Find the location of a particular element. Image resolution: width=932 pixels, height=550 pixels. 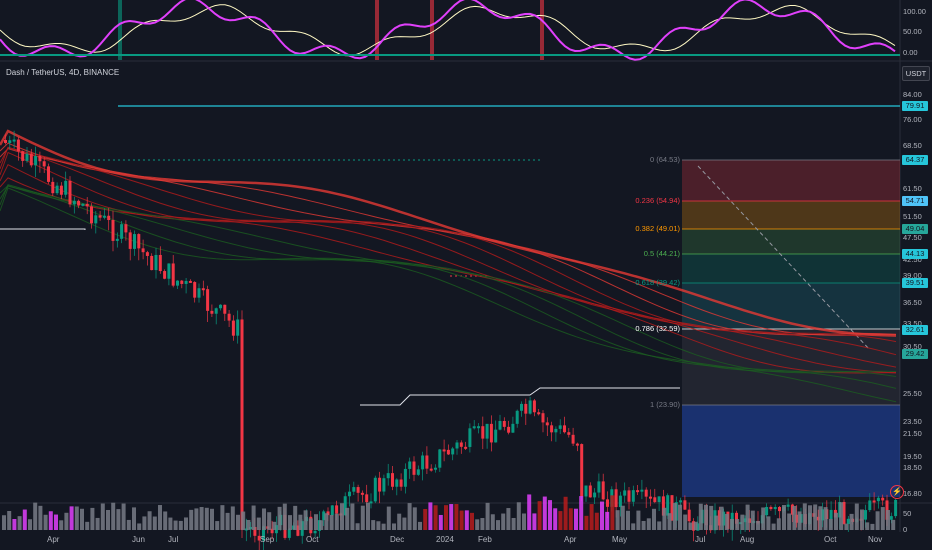

price-tick: 18.50 is located at coordinates (912, 467).